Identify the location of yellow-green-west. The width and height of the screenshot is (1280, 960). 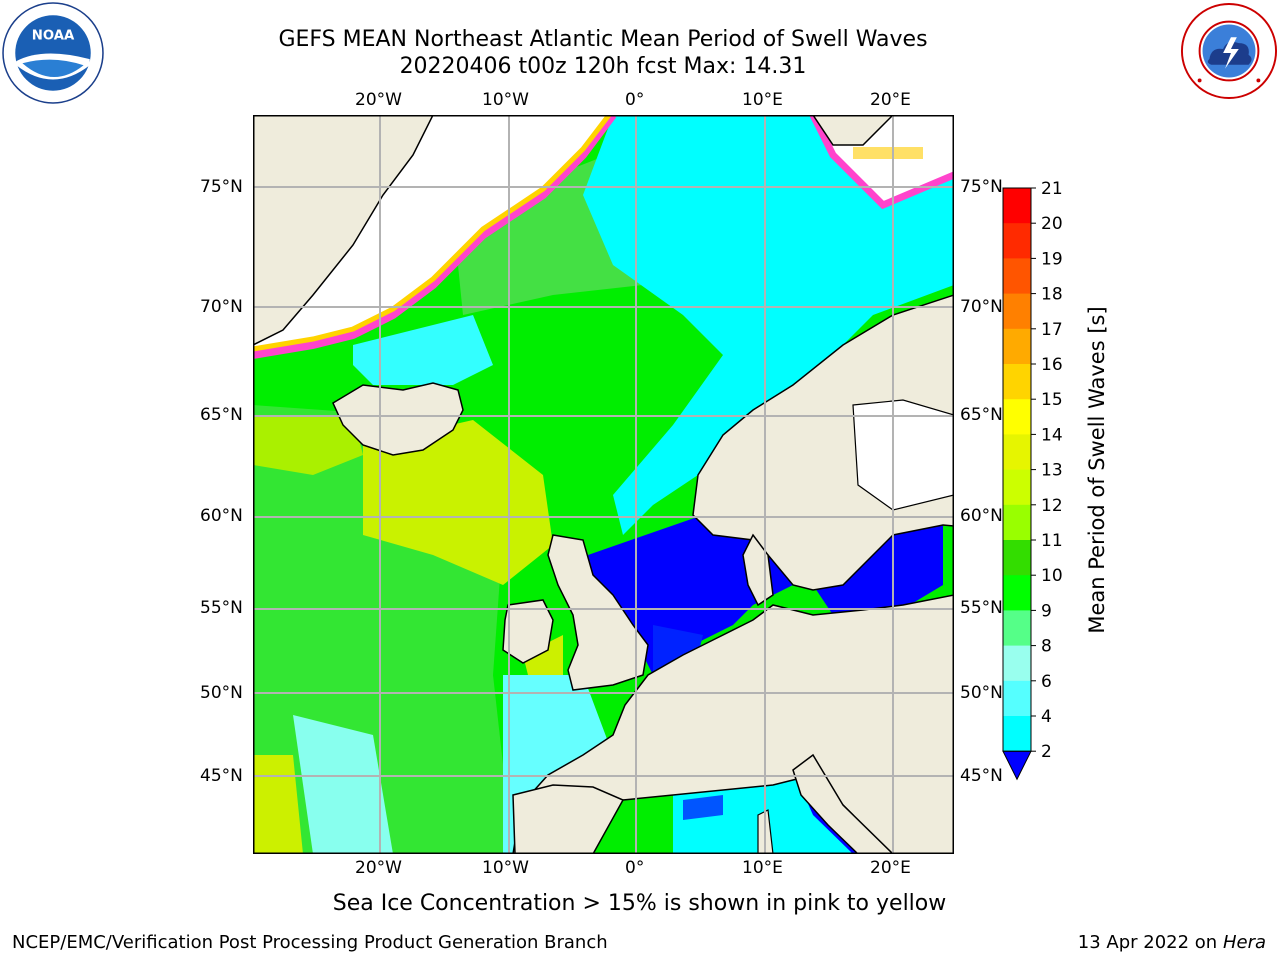
(308, 445).